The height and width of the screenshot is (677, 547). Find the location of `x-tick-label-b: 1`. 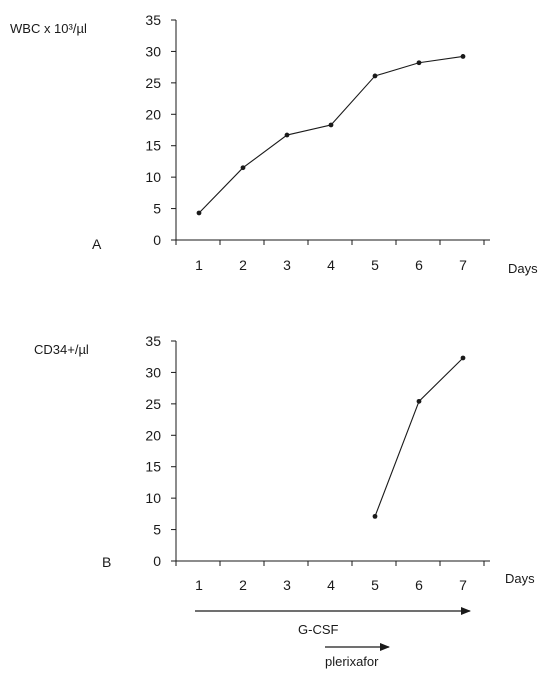

x-tick-label-b: 1 is located at coordinates (199, 585).